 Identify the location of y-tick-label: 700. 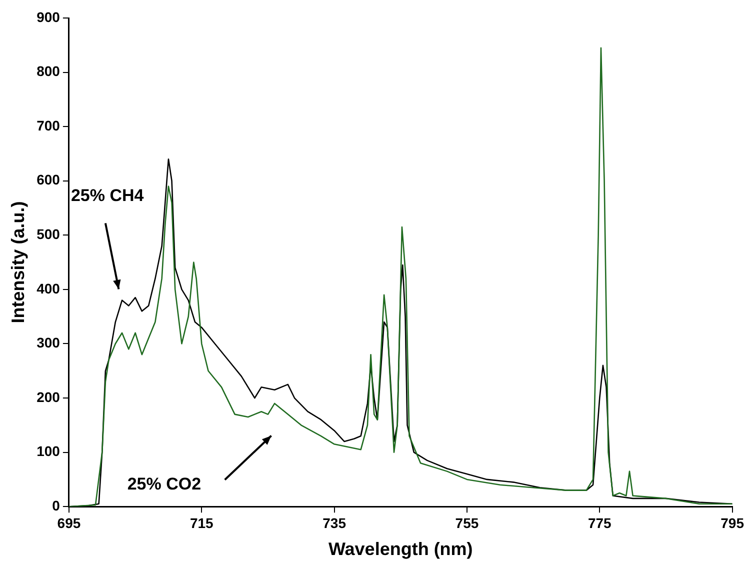
(48, 125).